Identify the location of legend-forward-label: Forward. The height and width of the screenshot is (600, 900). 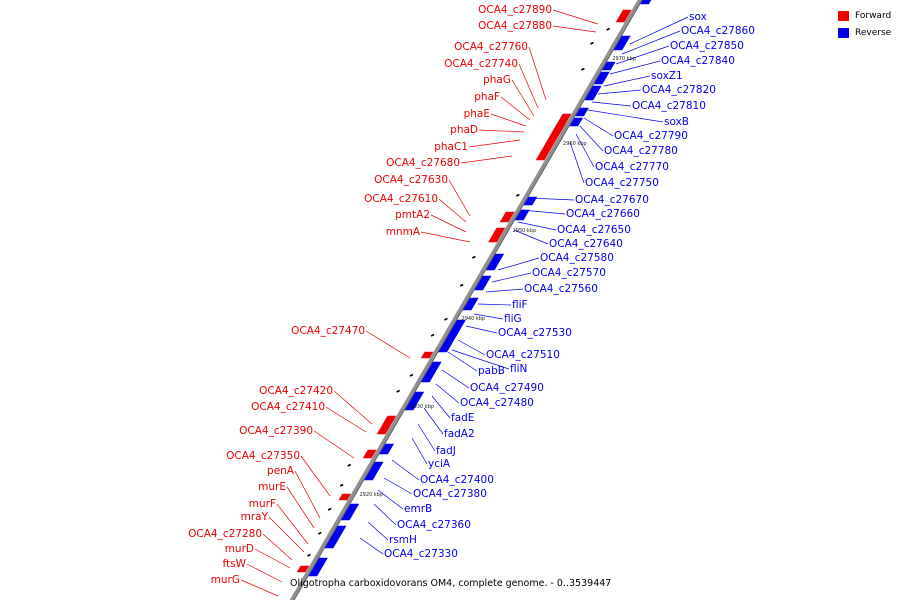
(873, 16).